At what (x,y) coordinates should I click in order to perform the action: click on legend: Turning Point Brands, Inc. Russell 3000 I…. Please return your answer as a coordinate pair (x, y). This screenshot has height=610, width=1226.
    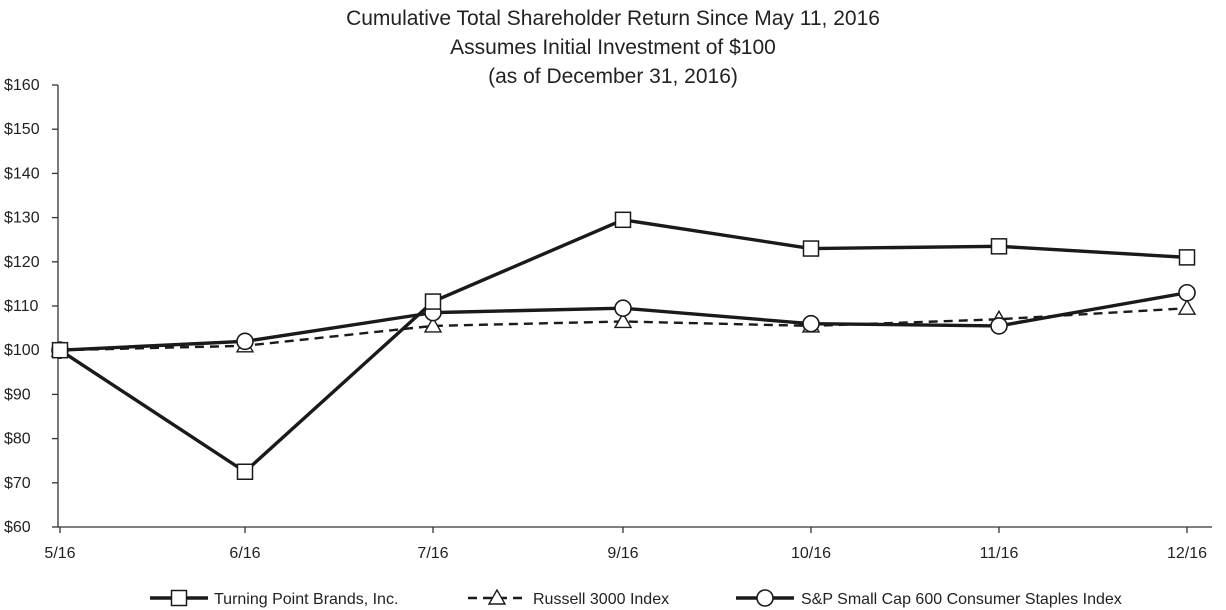
    Looking at the image, I should click on (636, 598).